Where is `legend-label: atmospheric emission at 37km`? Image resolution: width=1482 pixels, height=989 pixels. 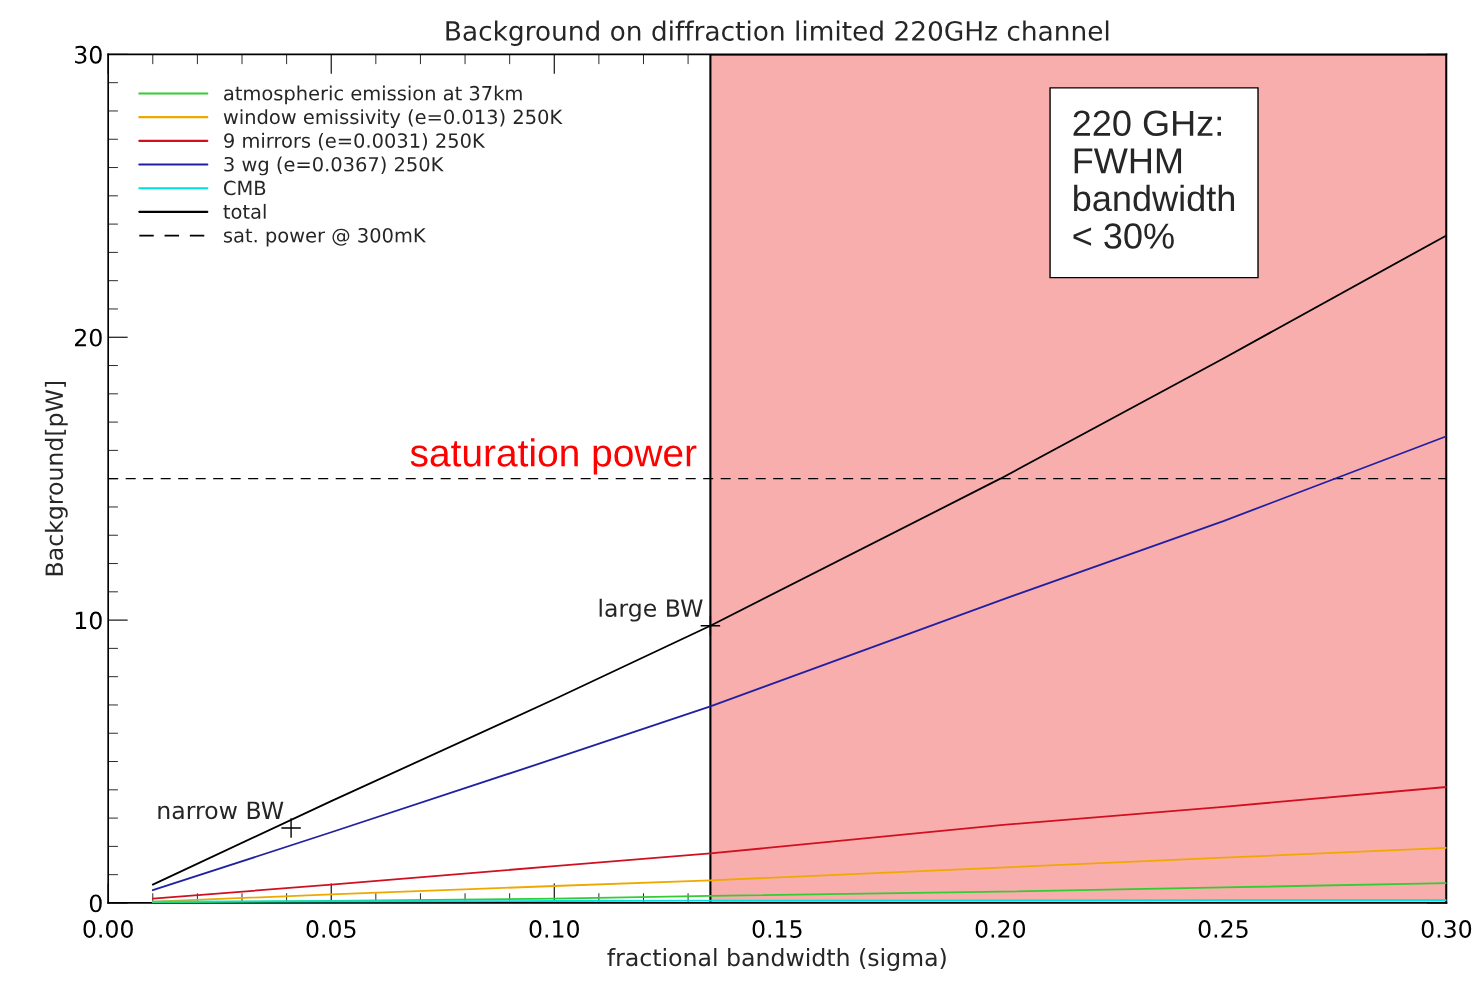 legend-label: atmospheric emission at 37km is located at coordinates (373, 95).